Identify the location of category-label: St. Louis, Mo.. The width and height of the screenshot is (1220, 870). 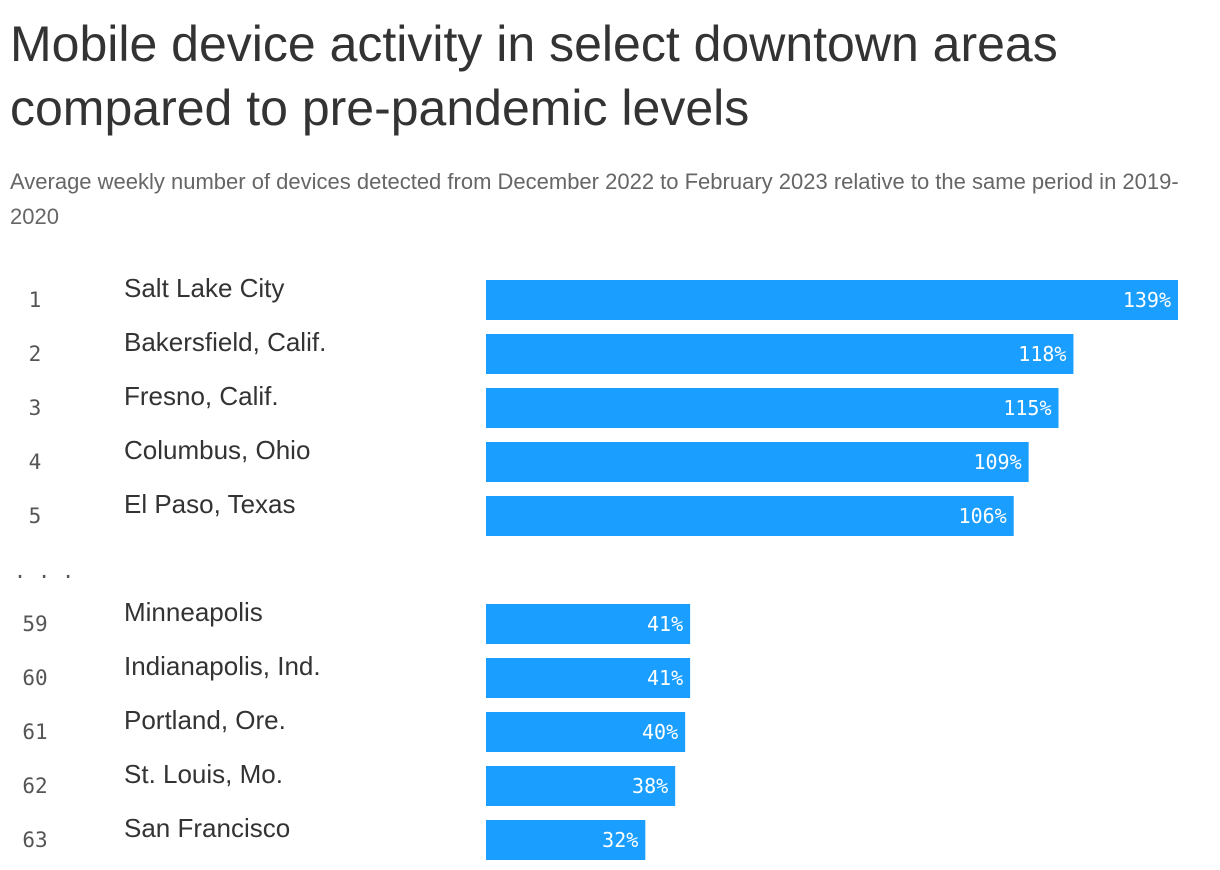
(203, 774).